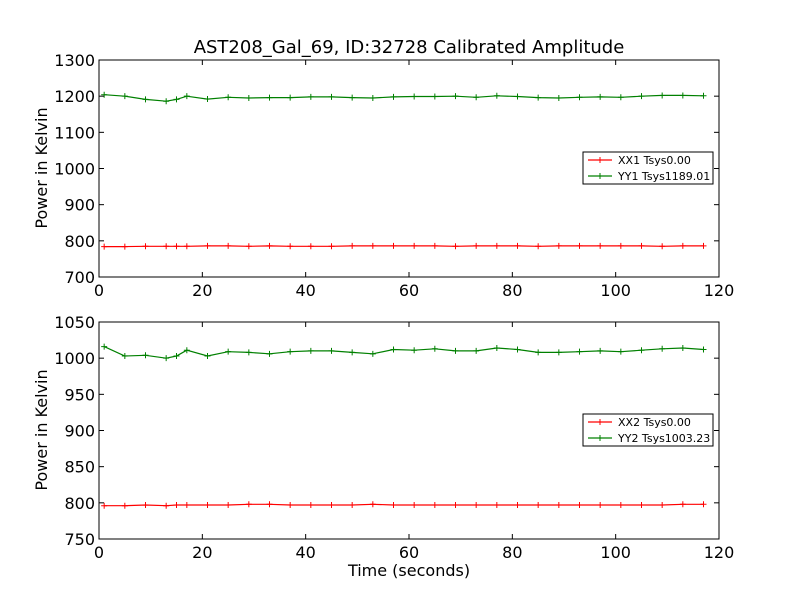 This screenshot has width=800, height=600. I want to click on x-tick-label: 100, so click(615, 290).